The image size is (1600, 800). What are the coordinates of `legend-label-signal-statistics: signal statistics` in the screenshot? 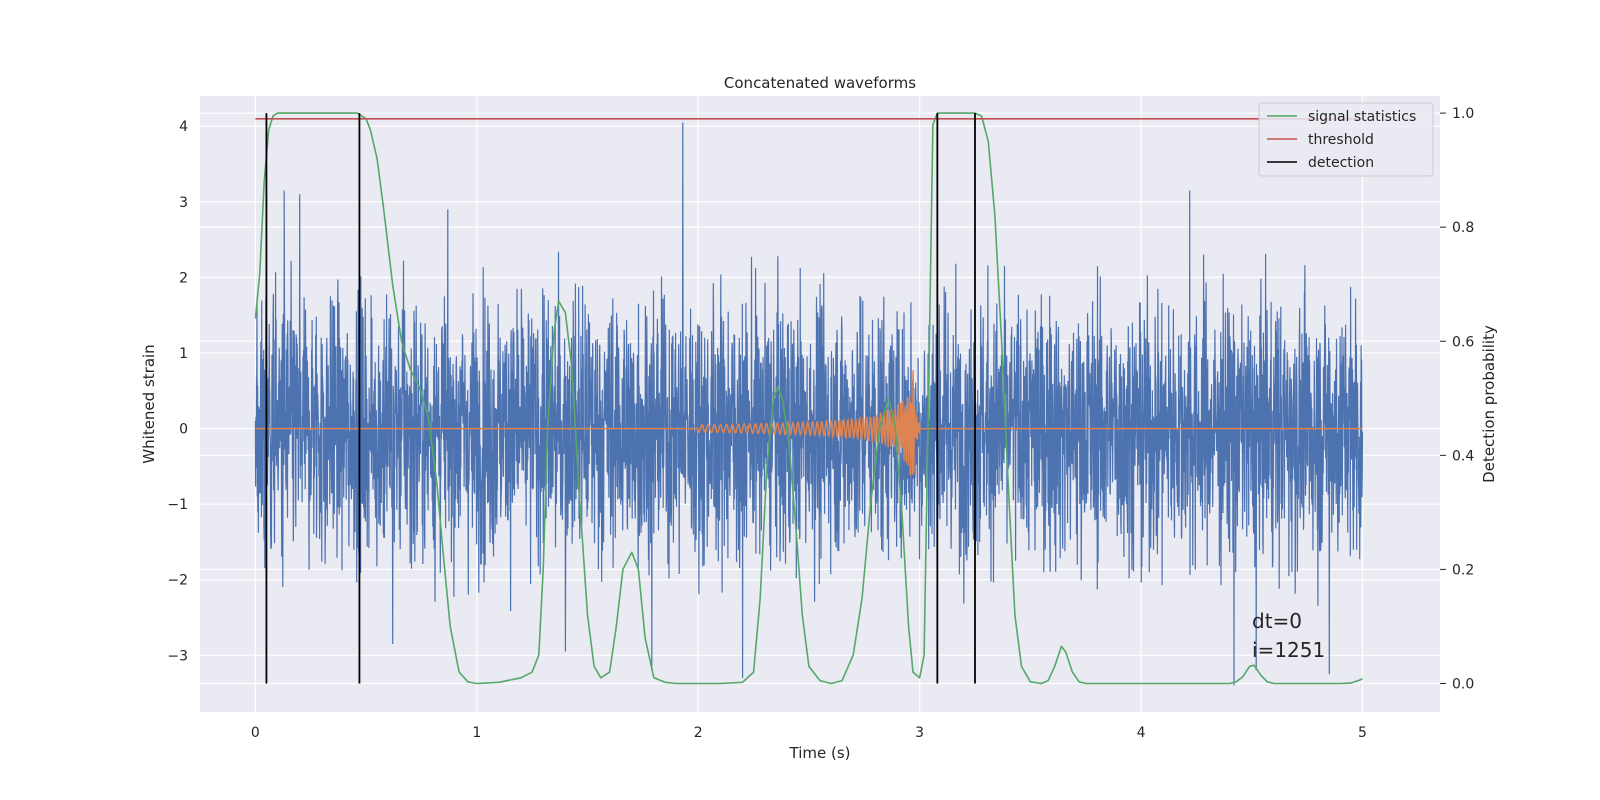 It's located at (1362, 117).